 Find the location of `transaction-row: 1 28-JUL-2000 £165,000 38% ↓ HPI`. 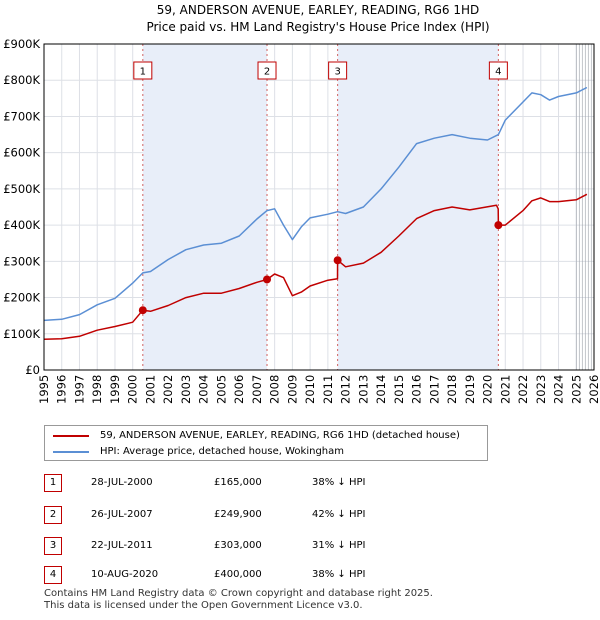

transaction-row: 1 28-JUL-2000 £165,000 38% ↓ HPI is located at coordinates (314, 483).